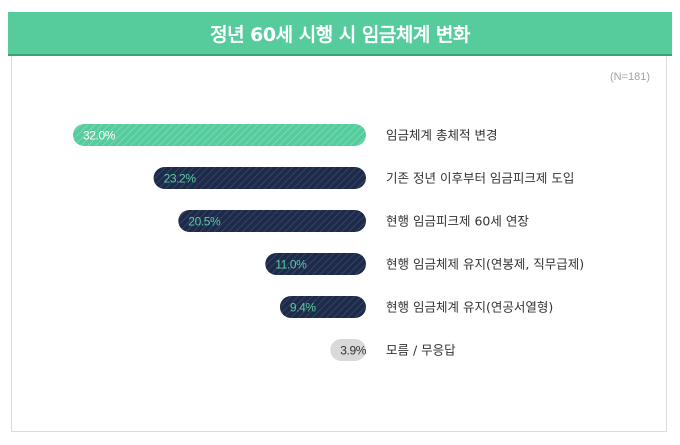  I want to click on bar-value-label: 23.2%, so click(180, 179).